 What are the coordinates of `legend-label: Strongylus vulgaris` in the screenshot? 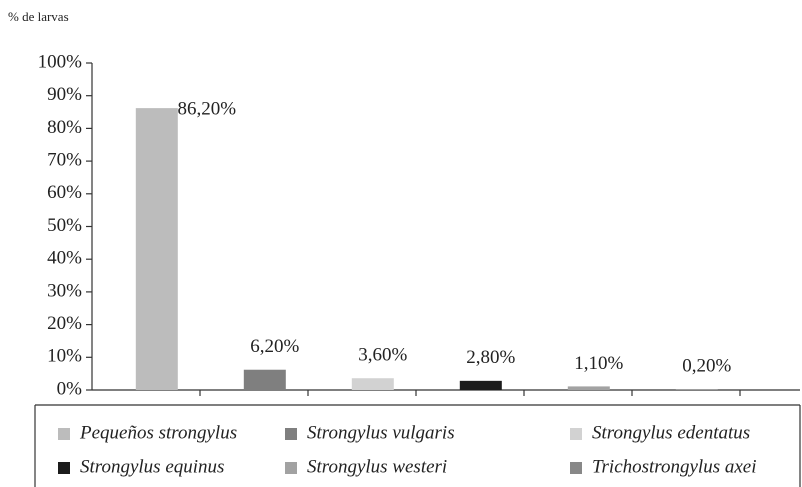 It's located at (381, 432).